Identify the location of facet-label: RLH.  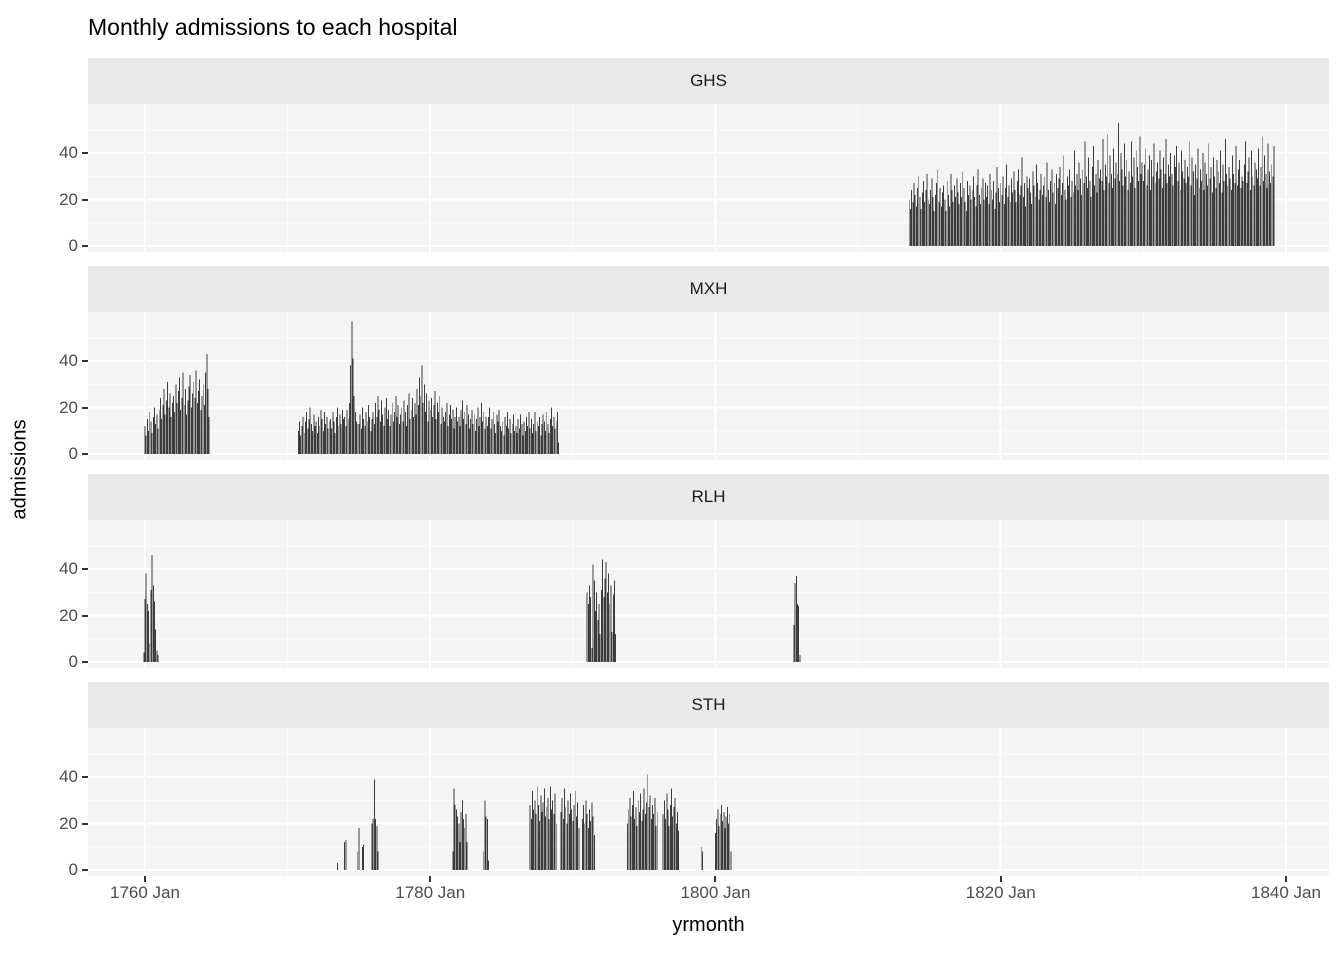
(708, 496).